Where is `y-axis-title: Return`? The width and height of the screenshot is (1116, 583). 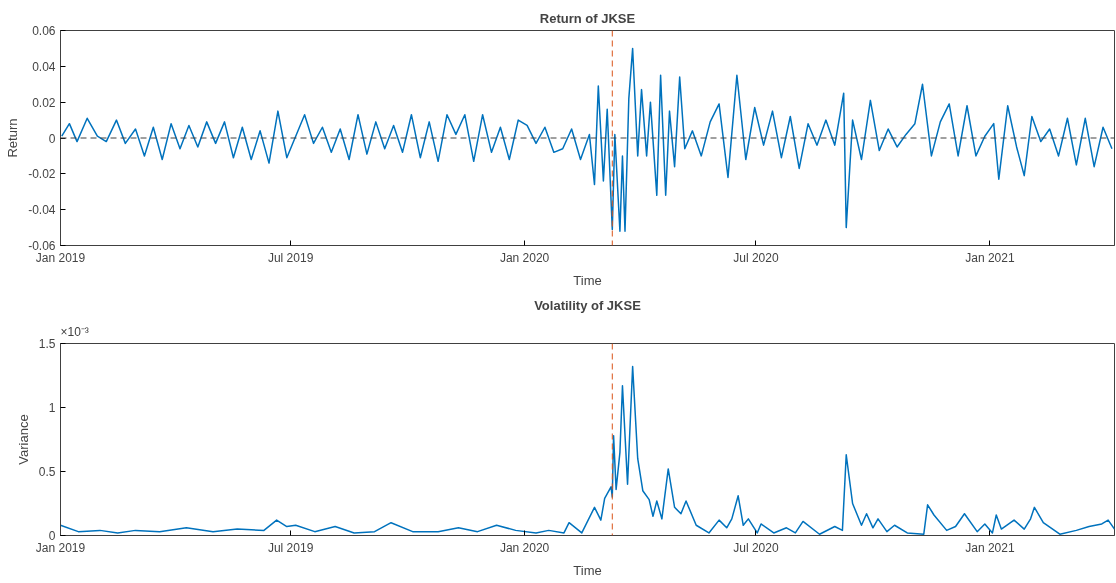
y-axis-title: Return is located at coordinates (13, 138).